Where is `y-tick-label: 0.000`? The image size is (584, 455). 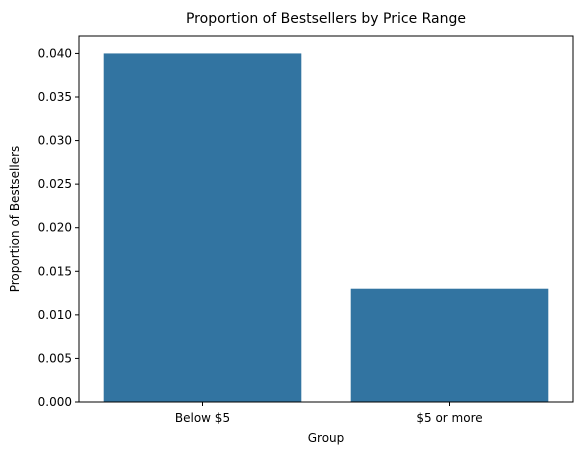
y-tick-label: 0.000 is located at coordinates (55, 402).